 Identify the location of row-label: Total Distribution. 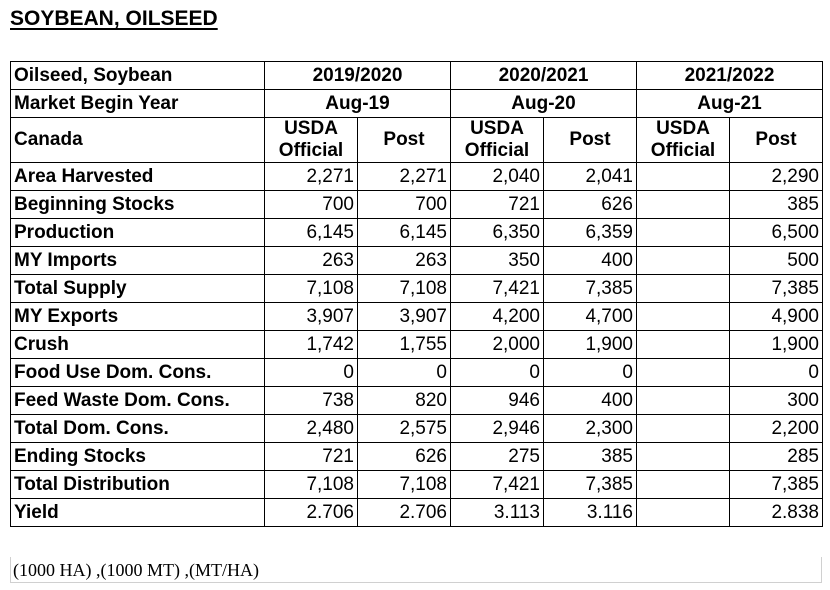
(137, 484).